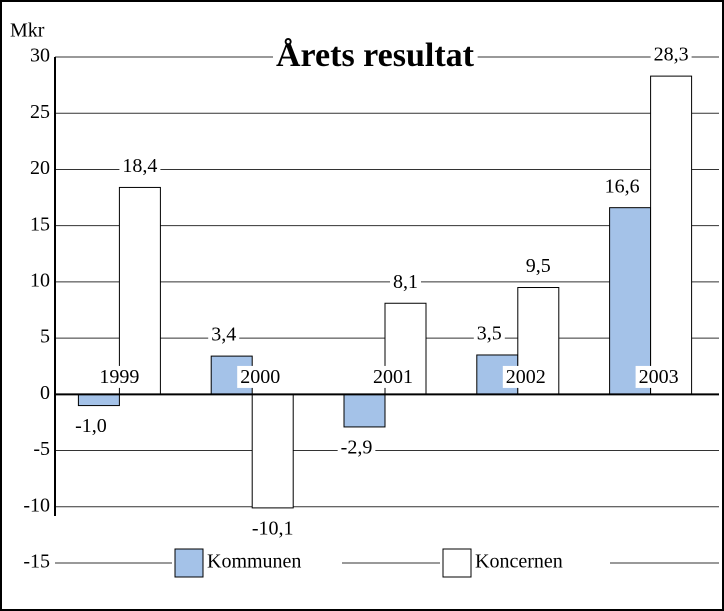 This screenshot has height=611, width=724. What do you see at coordinates (36, 562) in the screenshot?
I see `y-tick-label: -15` at bounding box center [36, 562].